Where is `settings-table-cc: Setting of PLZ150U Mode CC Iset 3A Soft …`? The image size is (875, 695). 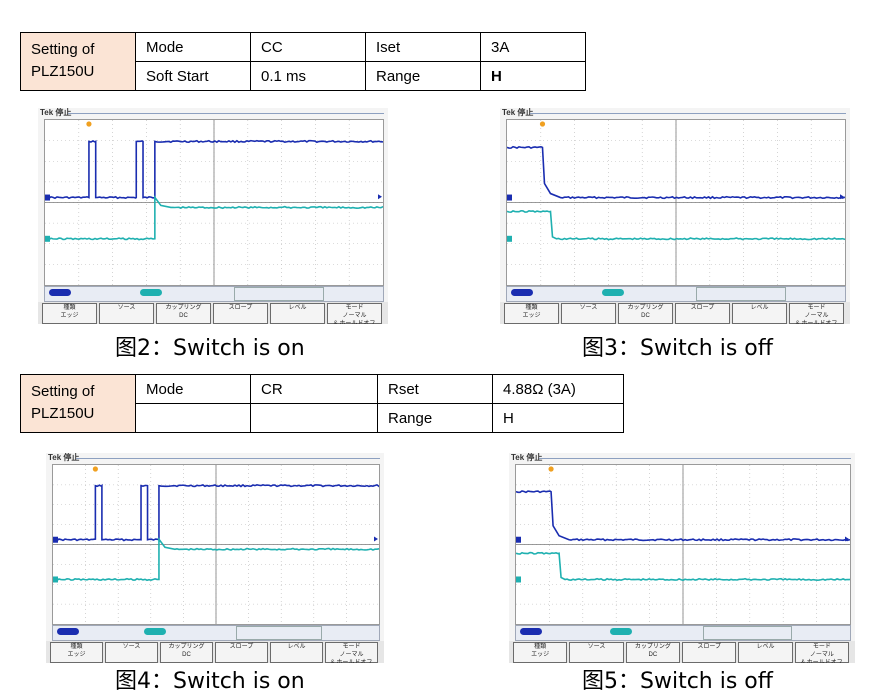
settings-table-cc: Setting of PLZ150U Mode CC Iset 3A Soft … is located at coordinates (303, 61).